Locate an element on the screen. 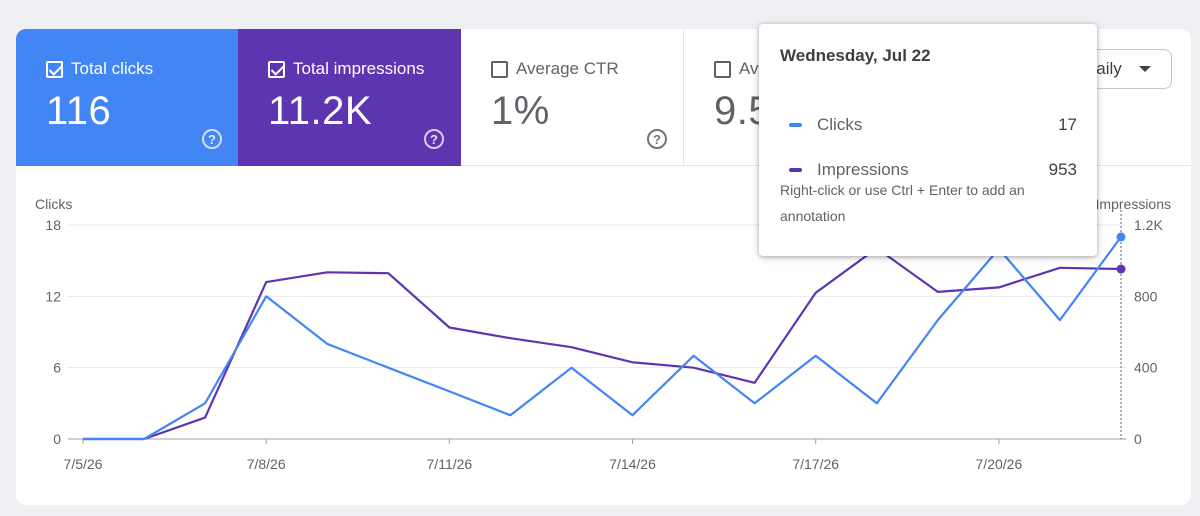 Image resolution: width=1200 pixels, height=516 pixels. y-tick-label: 12 is located at coordinates (53, 296).